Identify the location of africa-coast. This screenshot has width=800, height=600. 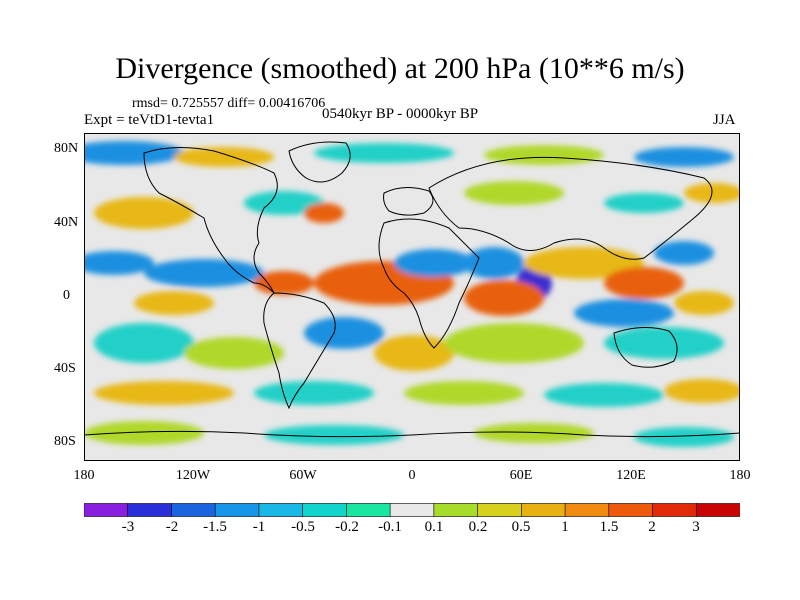
(429, 283).